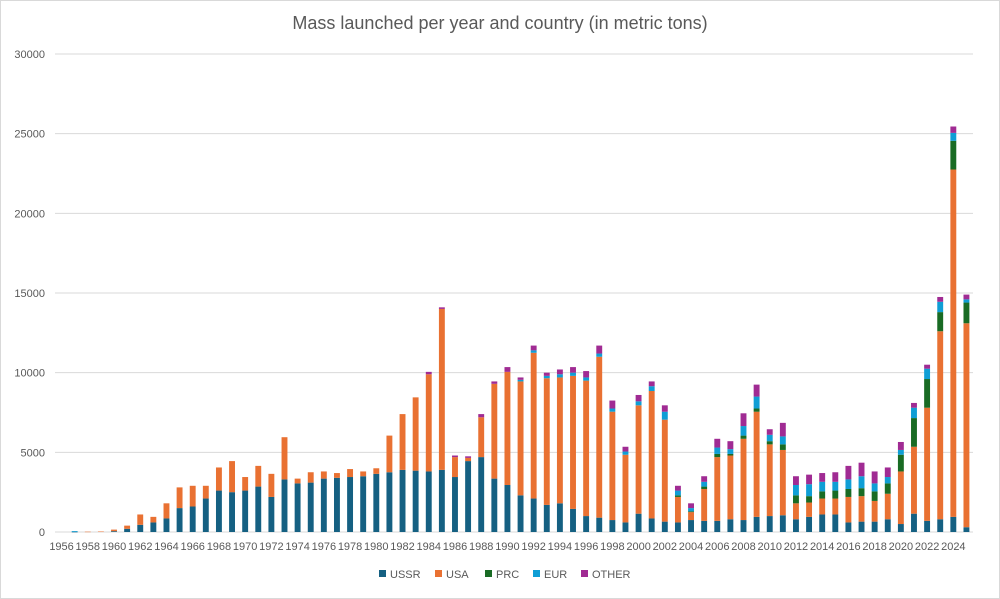 Image resolution: width=1000 pixels, height=599 pixels. What do you see at coordinates (166, 547) in the screenshot?
I see `x-tick-label: 1964` at bounding box center [166, 547].